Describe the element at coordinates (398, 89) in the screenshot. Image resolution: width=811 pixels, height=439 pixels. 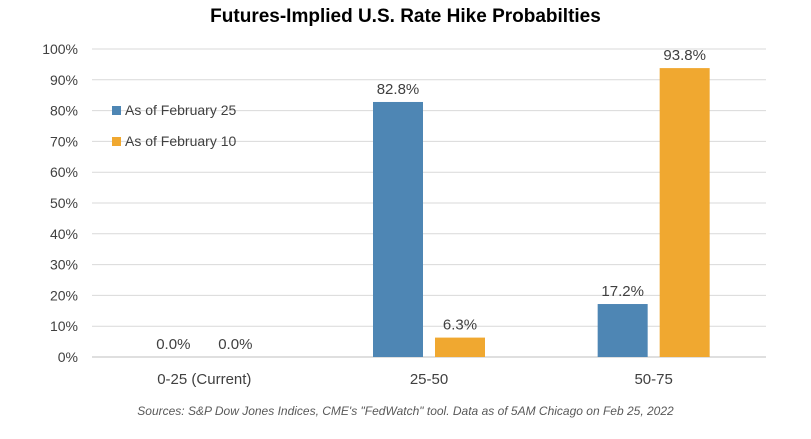
I see `data-label: 82.8%` at that location.